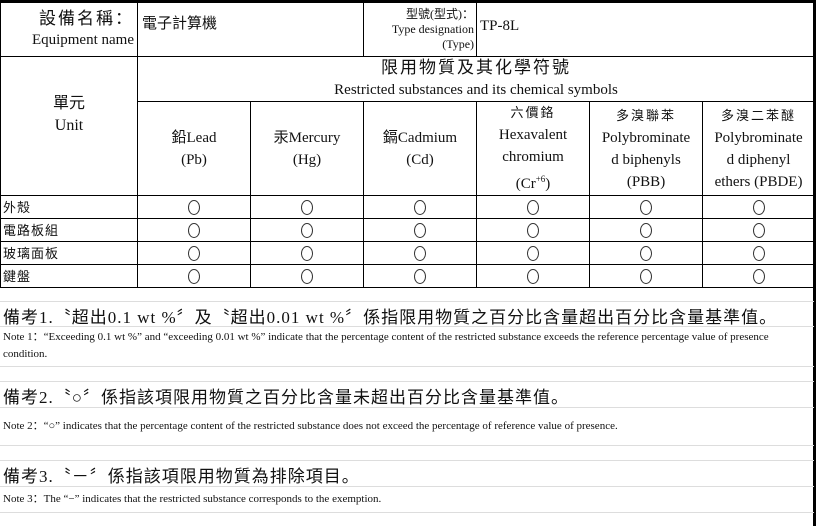 The width and height of the screenshot is (816, 526). Describe the element at coordinates (181, 476) in the screenshot. I see `note-3-zh: 備考3.〝－〞係指該項限用物質為排除項目。` at that location.